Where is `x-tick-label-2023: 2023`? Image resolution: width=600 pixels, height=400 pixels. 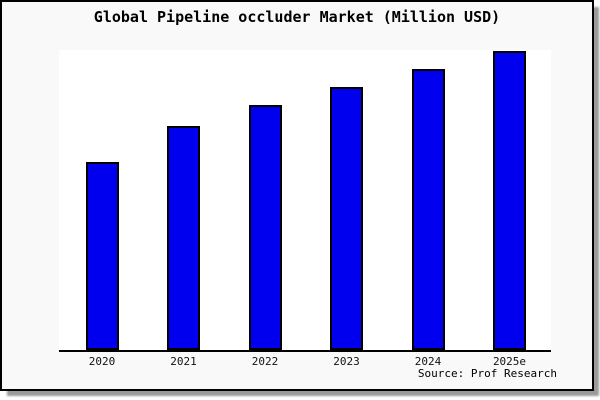
x-tick-label-2023: 2023 is located at coordinates (346, 361).